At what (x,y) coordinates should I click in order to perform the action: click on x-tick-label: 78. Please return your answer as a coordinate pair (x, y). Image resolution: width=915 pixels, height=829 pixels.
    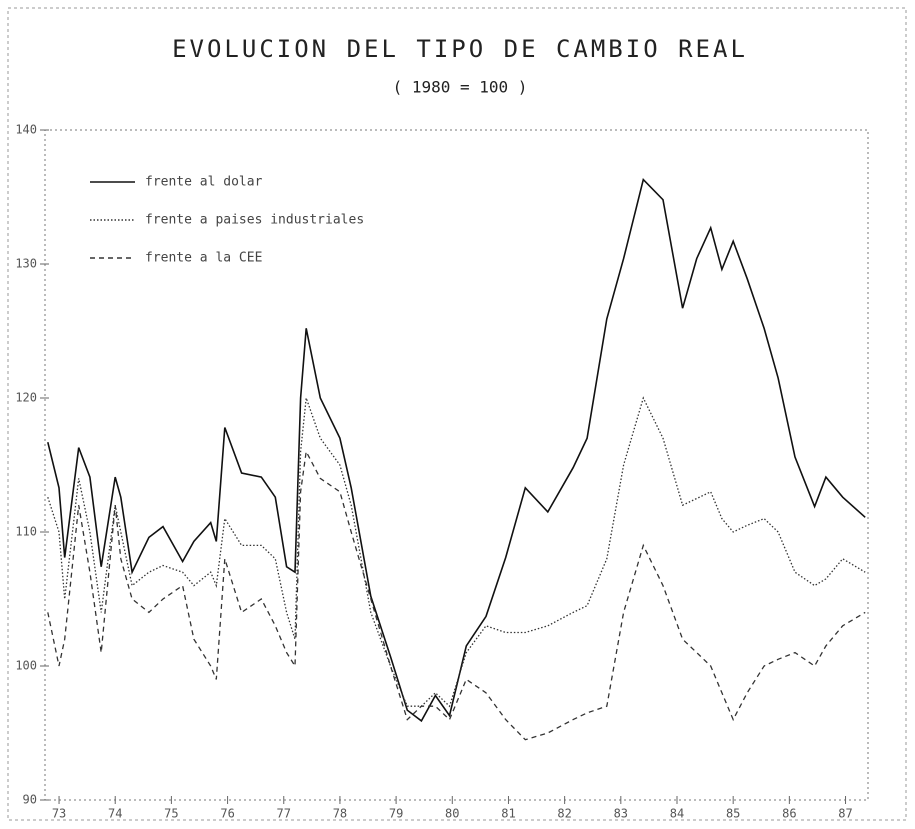
    Looking at the image, I should click on (340, 814).